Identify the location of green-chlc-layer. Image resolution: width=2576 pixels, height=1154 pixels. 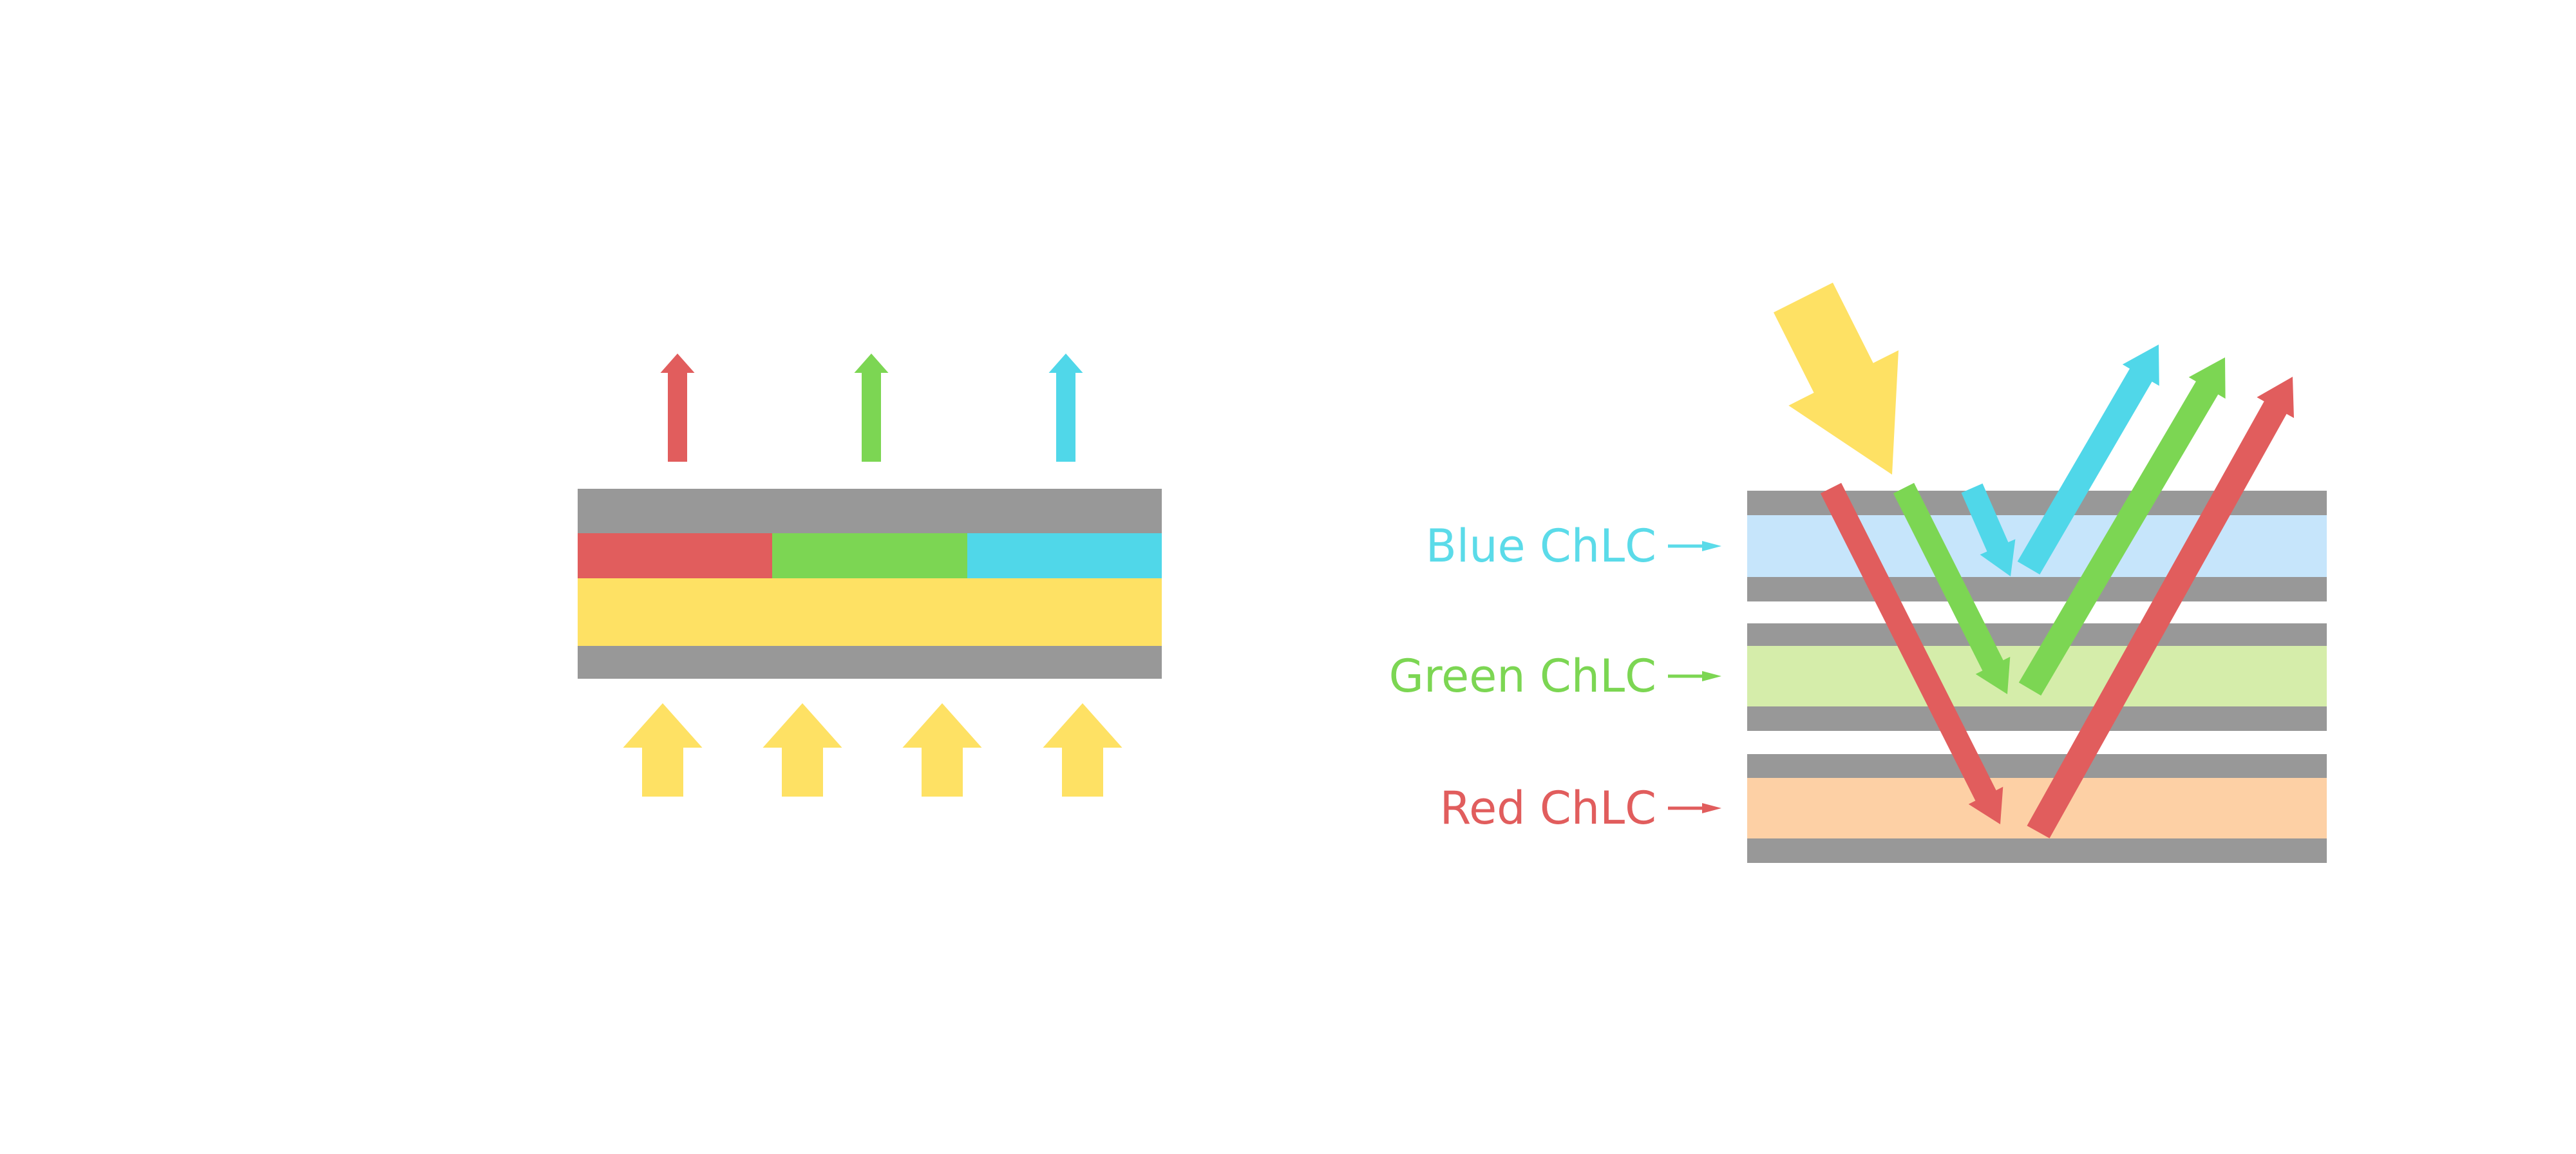
(2037, 676).